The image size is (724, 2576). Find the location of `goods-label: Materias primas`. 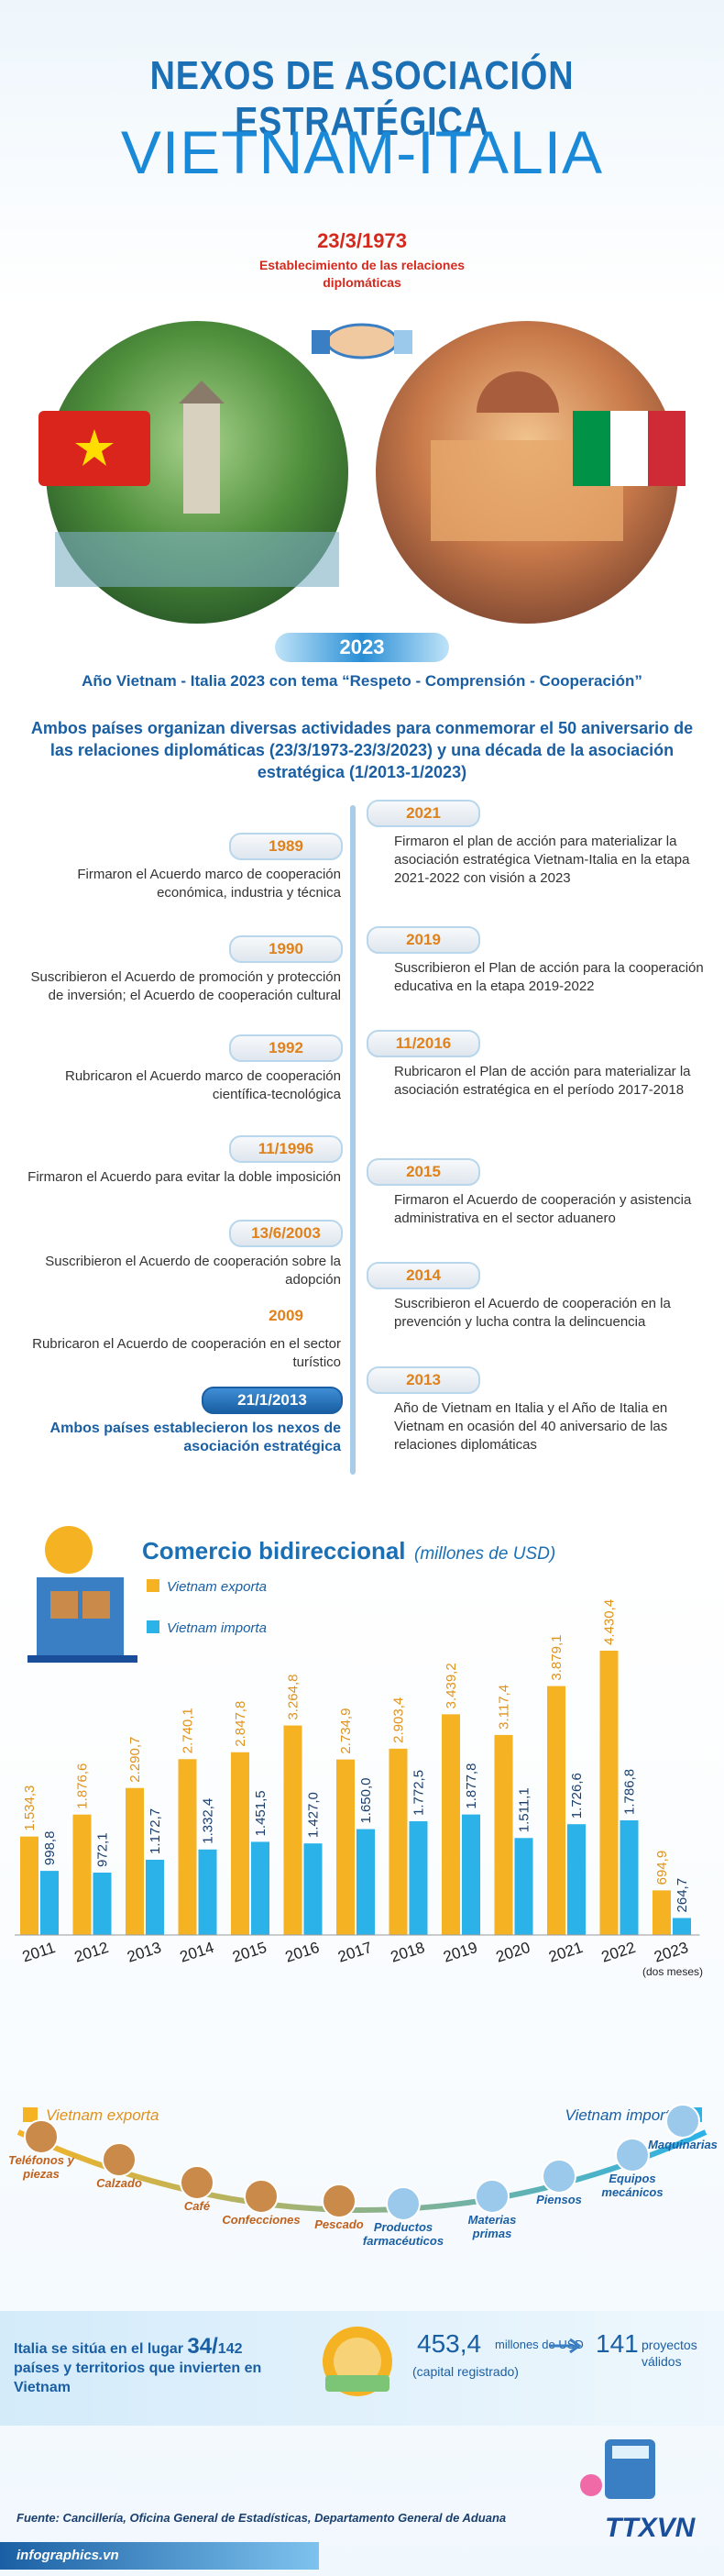

goods-label: Materias primas is located at coordinates (492, 2226).